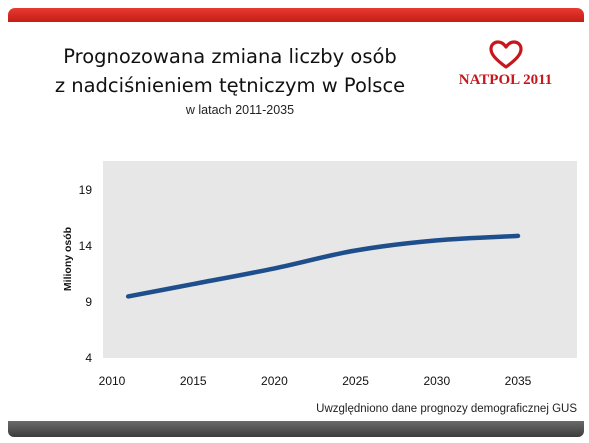 Image resolution: width=589 pixels, height=443 pixels. Describe the element at coordinates (518, 381) in the screenshot. I see `x-tick-label: 2035` at that location.